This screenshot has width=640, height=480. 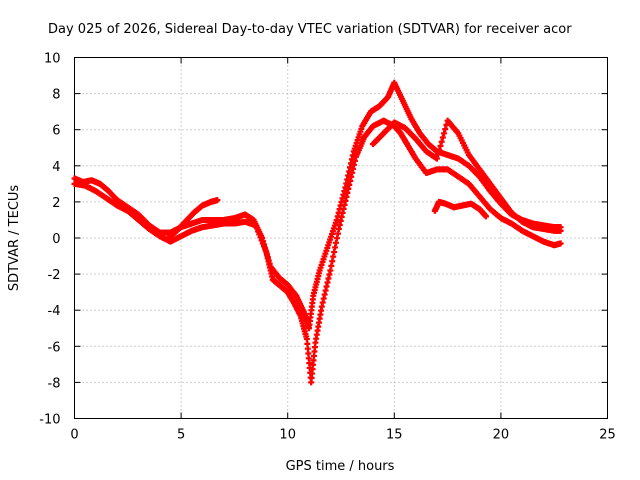 What do you see at coordinates (54, 311) in the screenshot?
I see `y-tick-label: -4` at bounding box center [54, 311].